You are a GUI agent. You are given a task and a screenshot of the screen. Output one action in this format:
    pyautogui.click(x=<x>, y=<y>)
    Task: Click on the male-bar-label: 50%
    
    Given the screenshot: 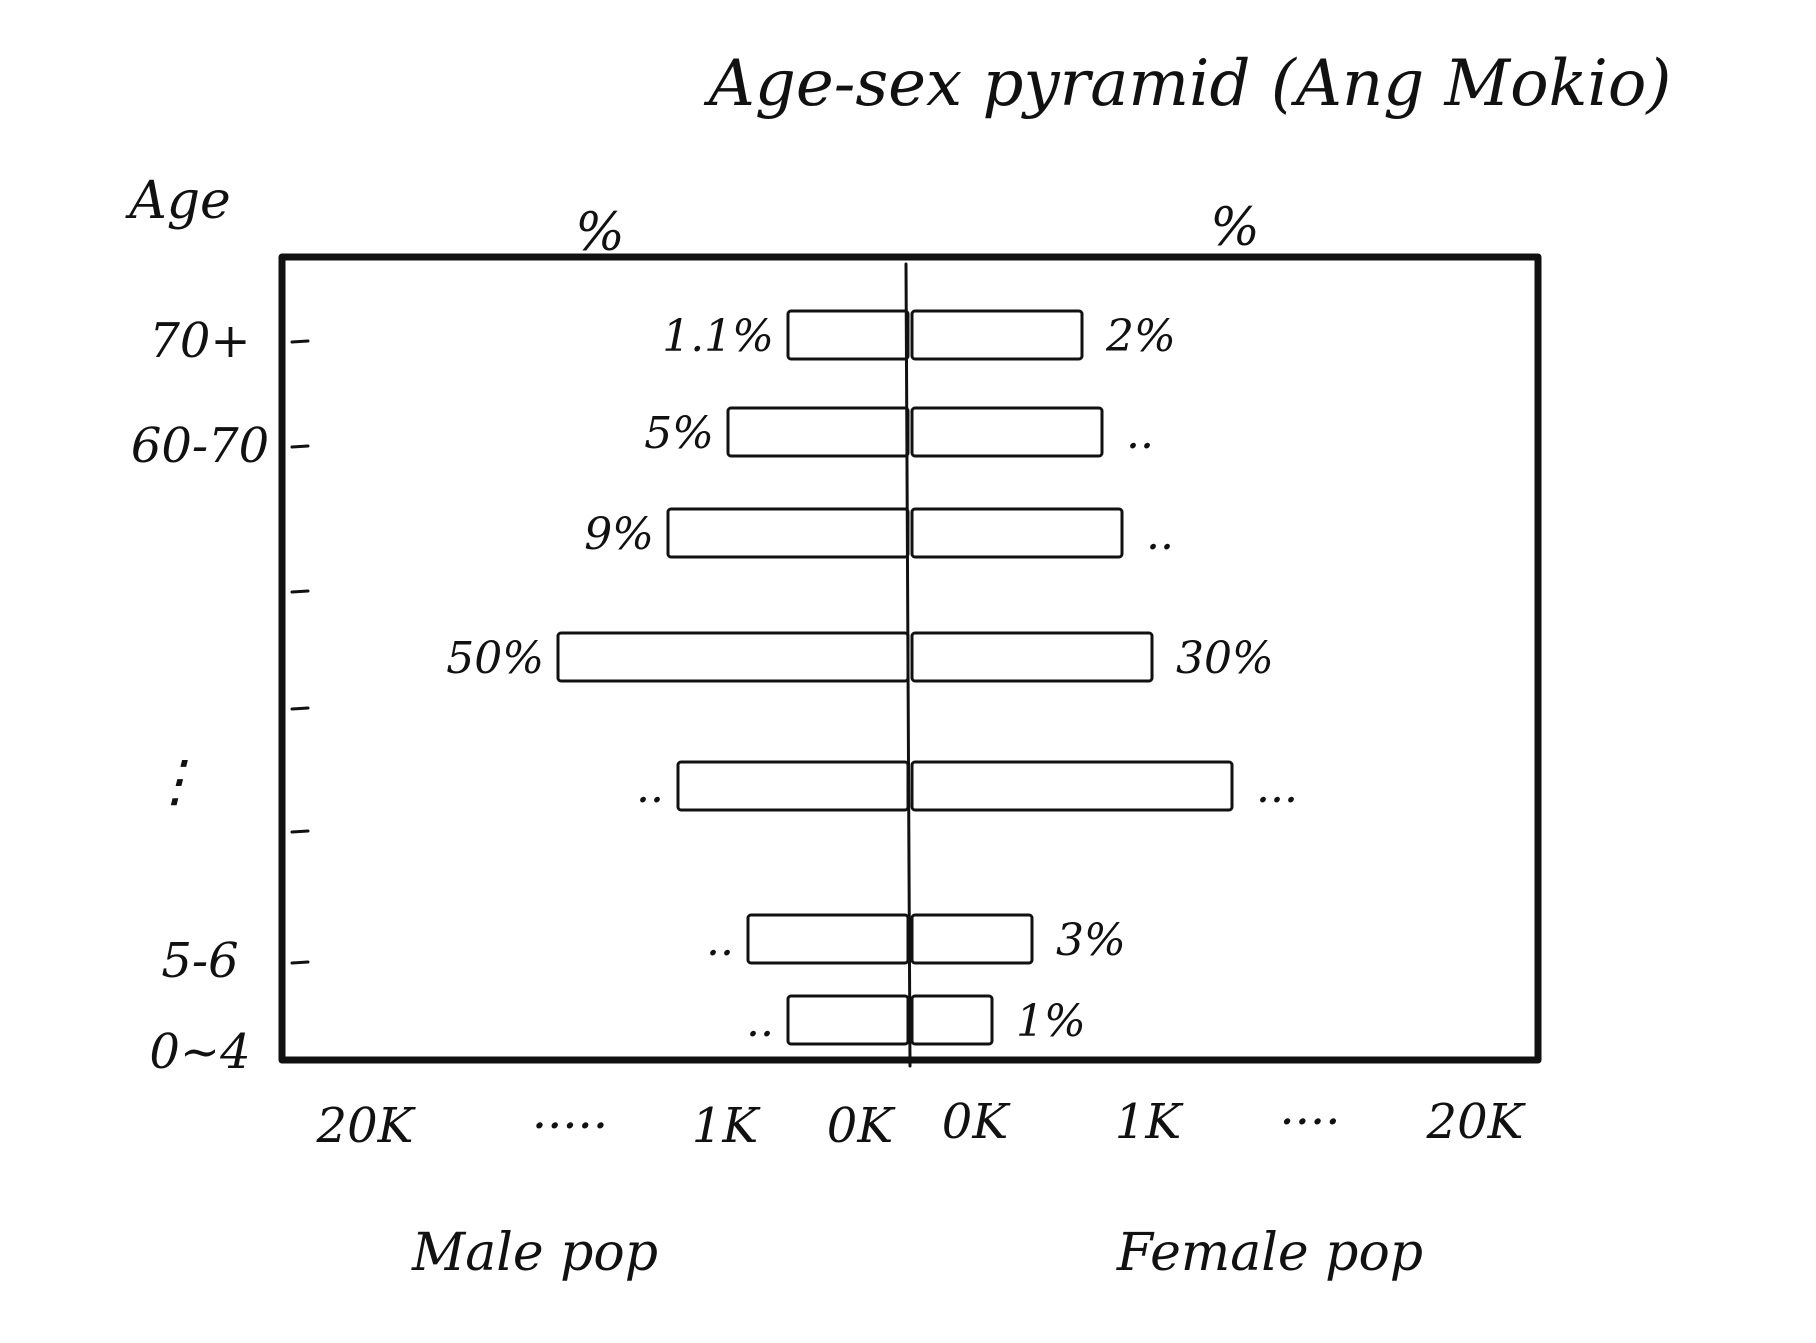 What is the action you would take?
    pyautogui.click(x=495, y=658)
    